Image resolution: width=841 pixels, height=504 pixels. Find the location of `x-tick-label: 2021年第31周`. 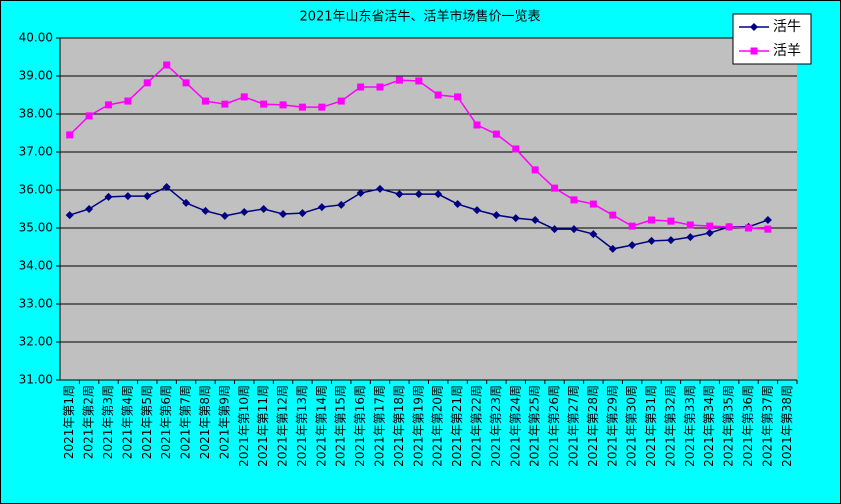

x-tick-label: 2021年第31周 is located at coordinates (651, 426).